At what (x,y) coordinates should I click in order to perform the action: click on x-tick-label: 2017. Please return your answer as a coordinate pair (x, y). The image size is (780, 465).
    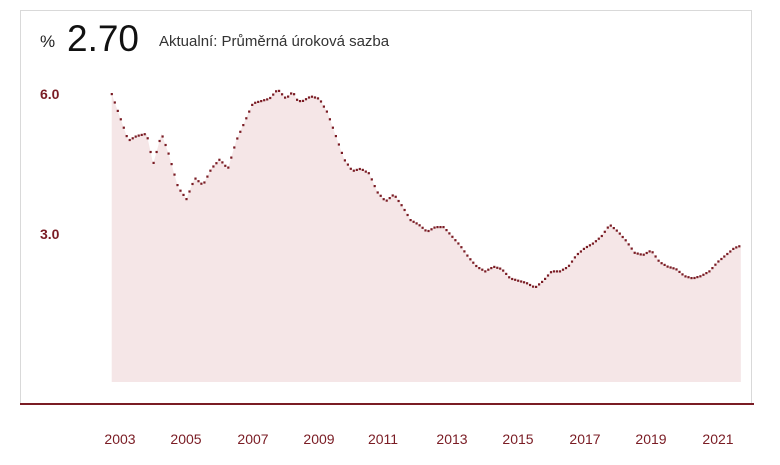
    Looking at the image, I should click on (585, 439).